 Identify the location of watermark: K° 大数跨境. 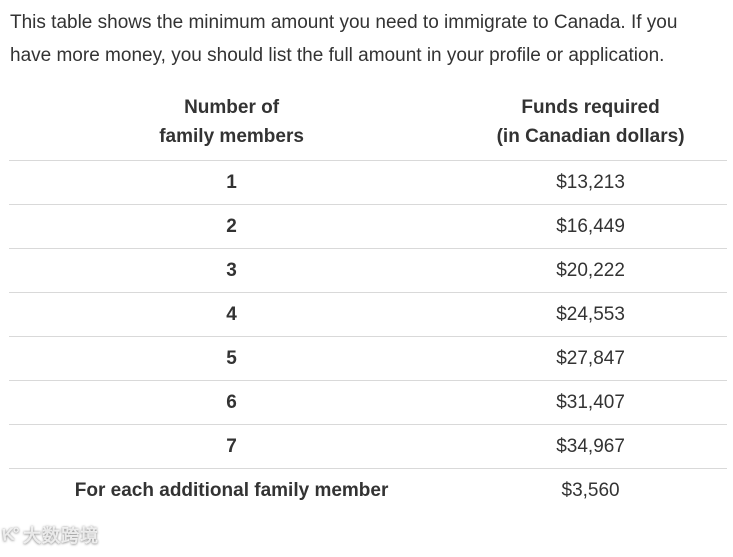
(50, 535).